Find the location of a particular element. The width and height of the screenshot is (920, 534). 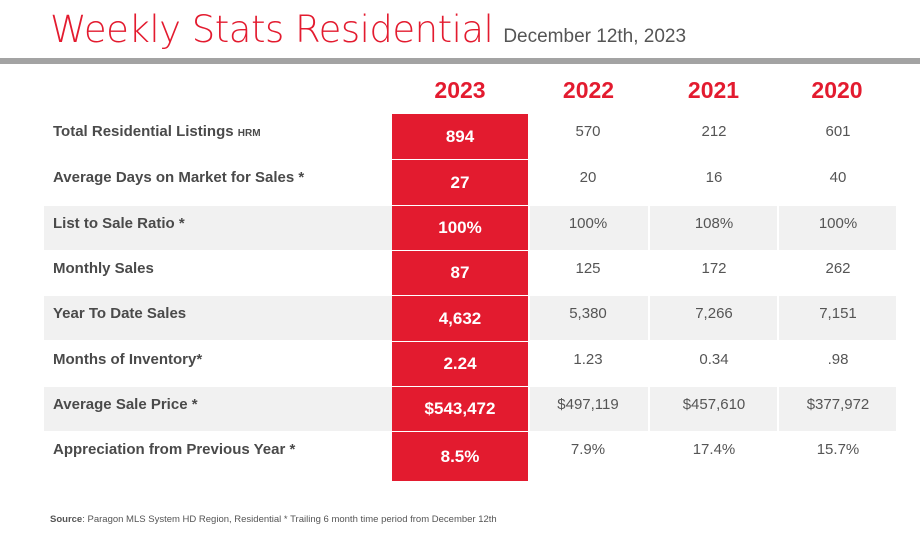

row-label: Average Days on Market for Sales * is located at coordinates (178, 177).